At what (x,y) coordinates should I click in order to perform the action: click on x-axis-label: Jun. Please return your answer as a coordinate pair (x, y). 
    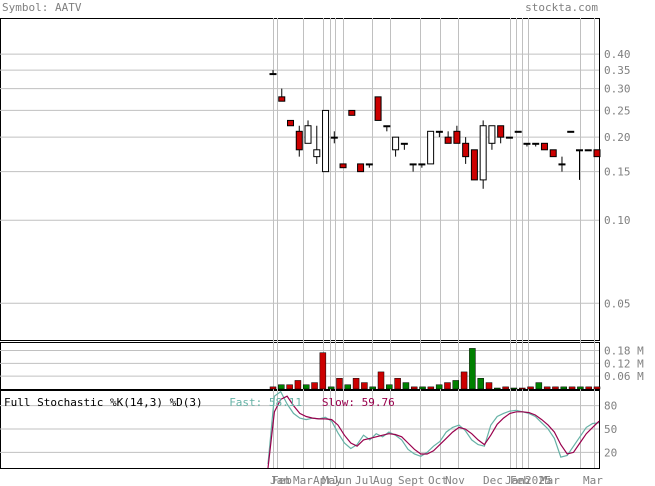
    Looking at the image, I should click on (342, 480).